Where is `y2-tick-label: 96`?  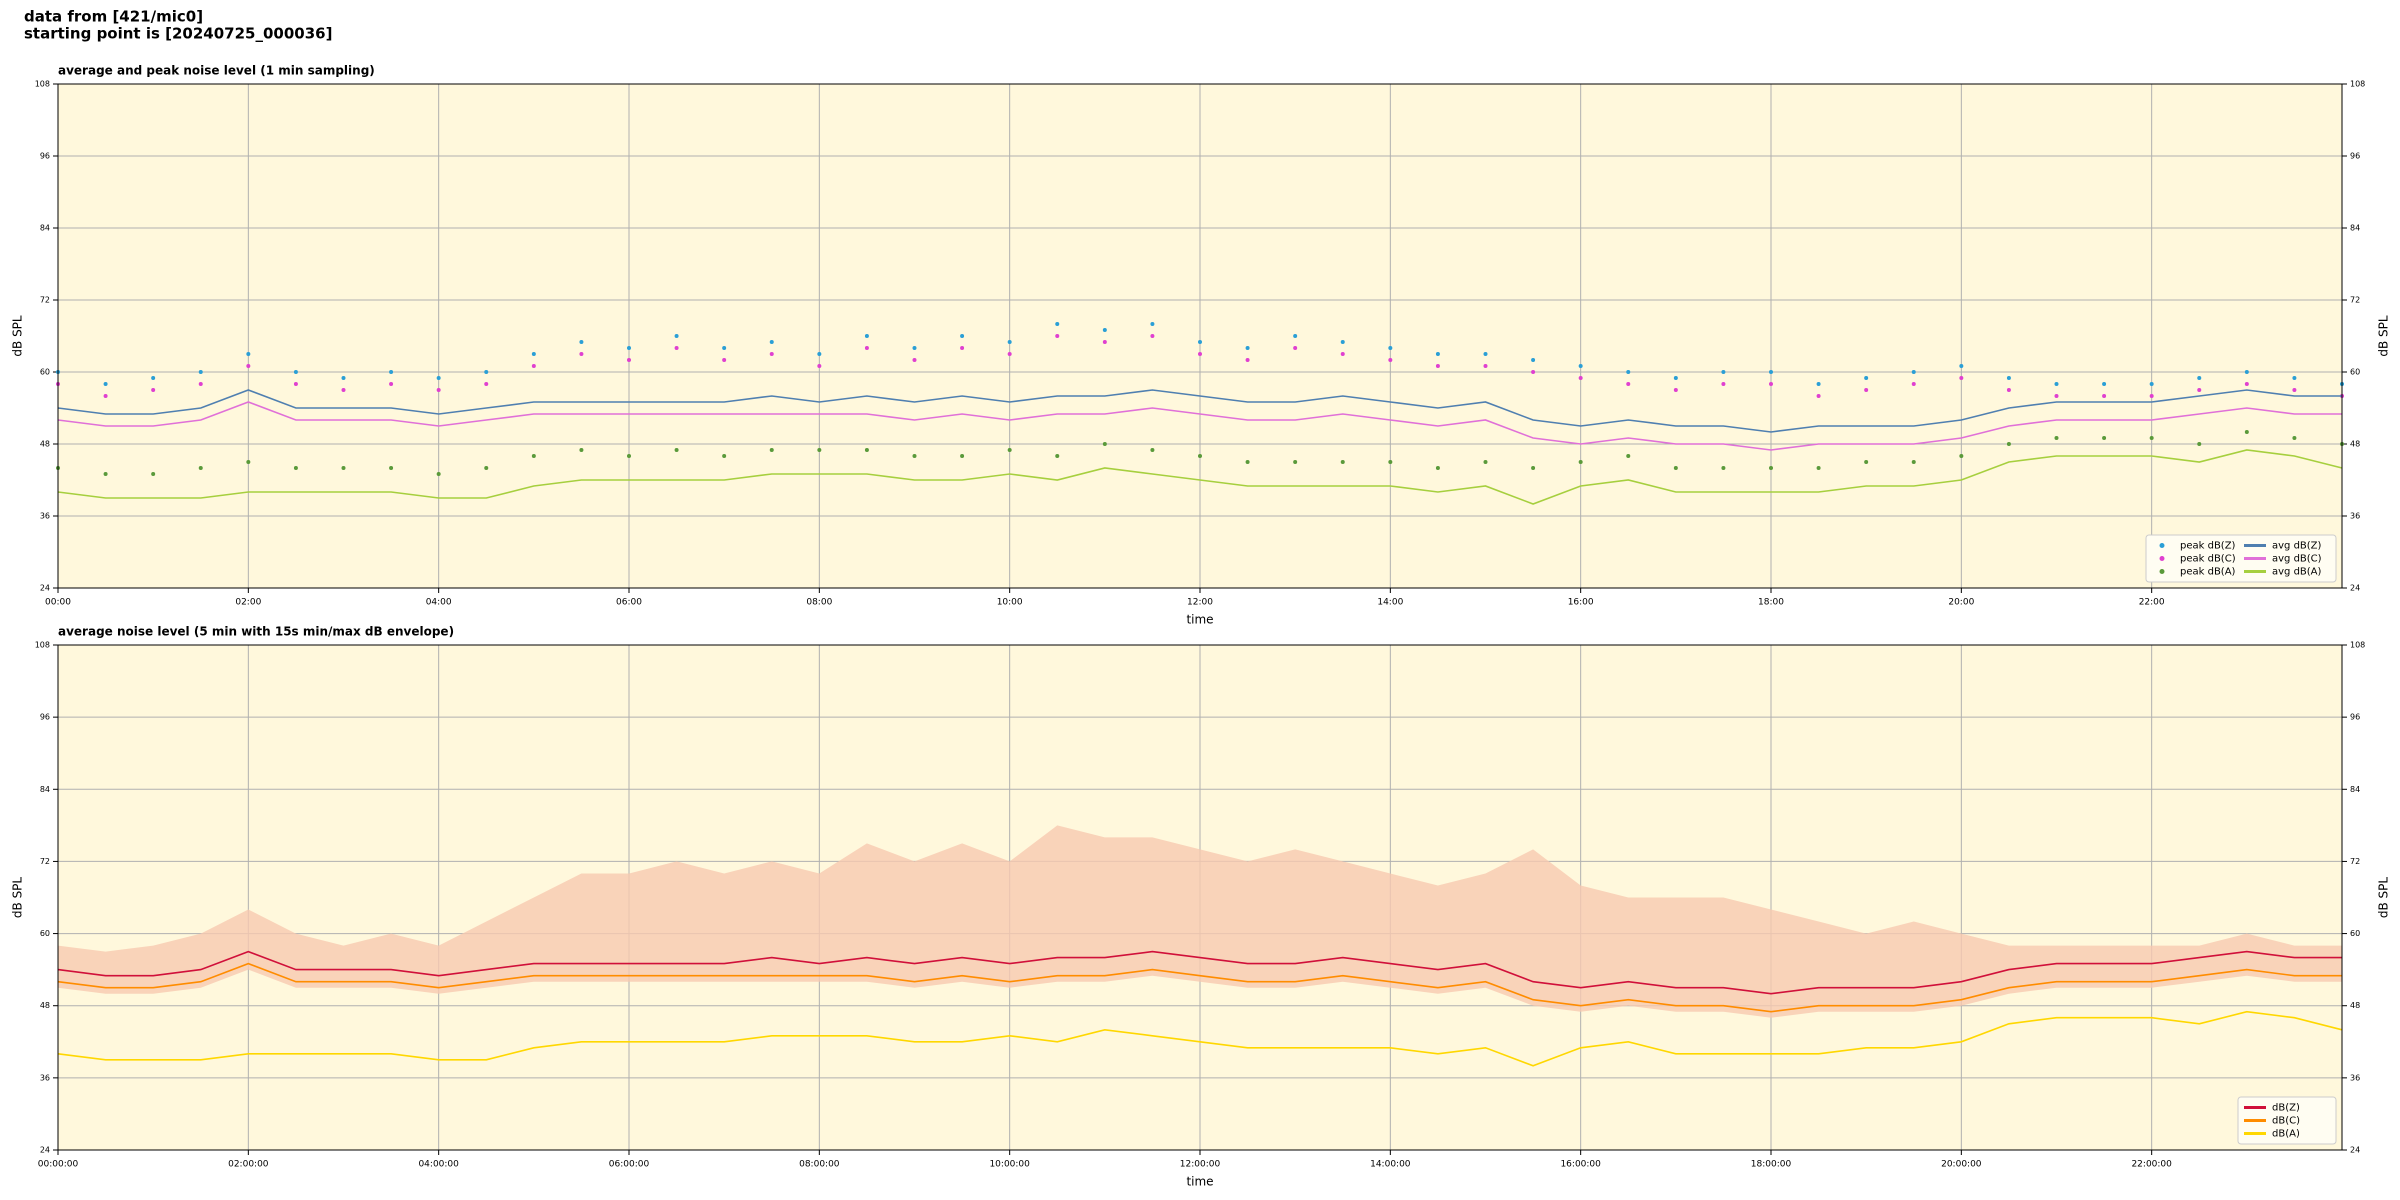
y2-tick-label: 96 is located at coordinates (2355, 717).